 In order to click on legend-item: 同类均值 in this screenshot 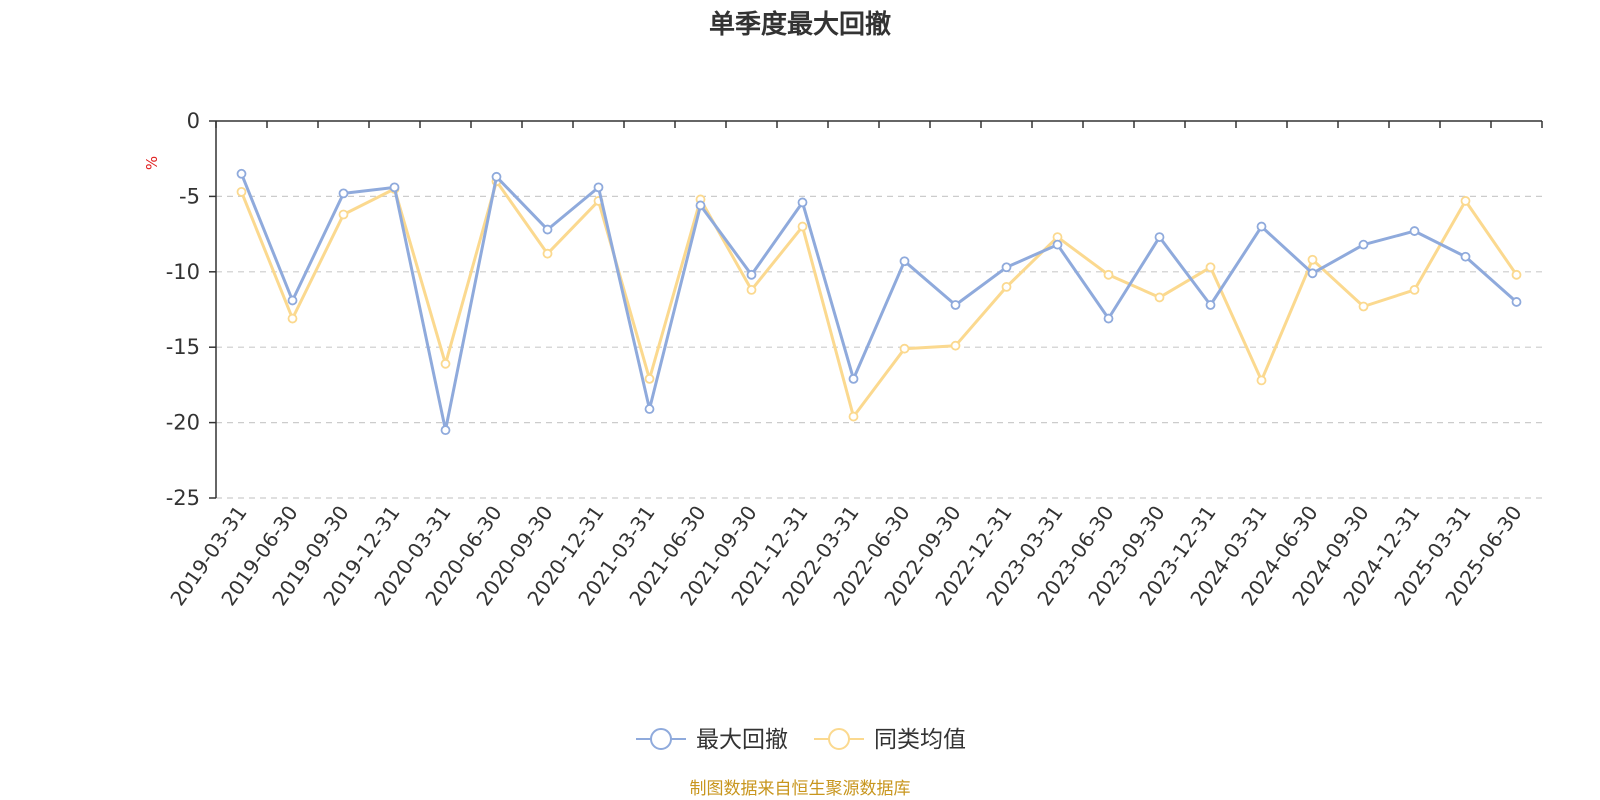, I will do `click(890, 740)`.